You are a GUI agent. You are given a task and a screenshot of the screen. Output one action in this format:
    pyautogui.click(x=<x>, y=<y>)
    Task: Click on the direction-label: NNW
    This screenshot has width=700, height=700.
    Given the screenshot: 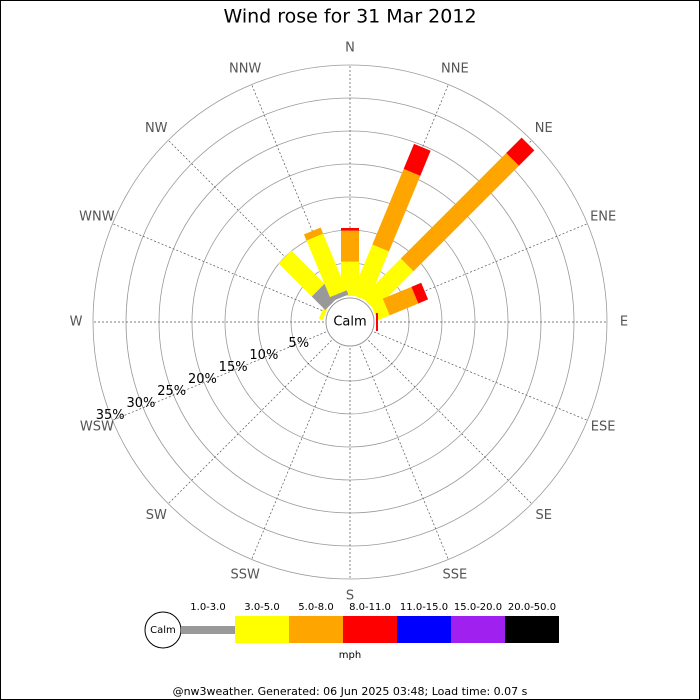 What is the action you would take?
    pyautogui.click(x=245, y=68)
    